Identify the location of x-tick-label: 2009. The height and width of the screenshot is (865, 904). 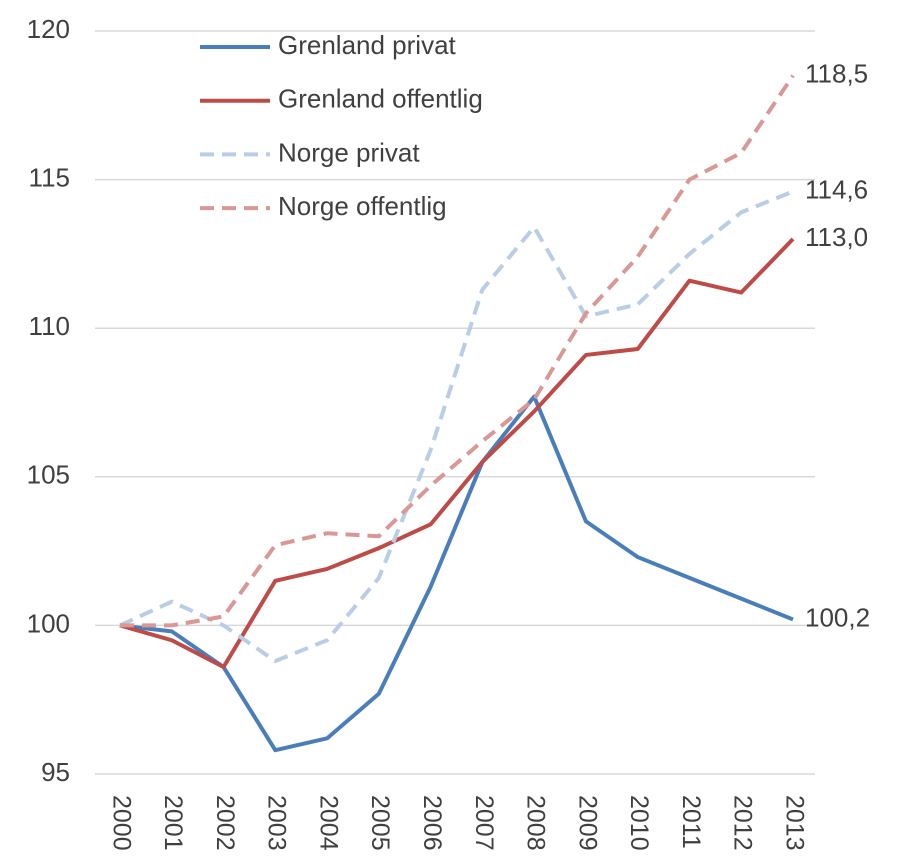
(587, 823).